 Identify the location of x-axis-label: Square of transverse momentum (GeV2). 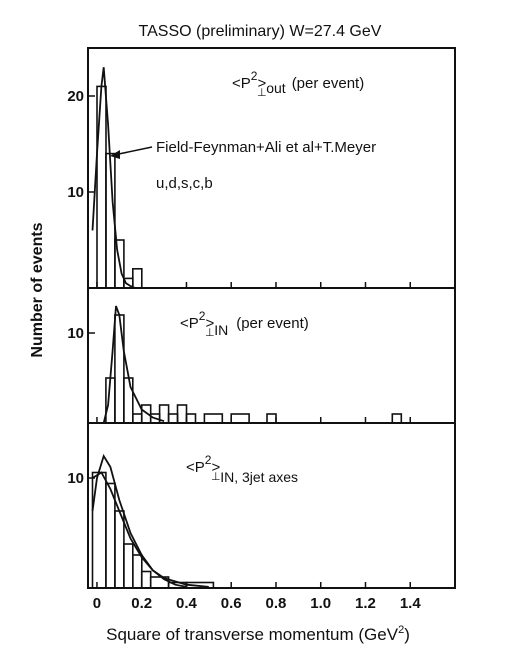
(258, 634).